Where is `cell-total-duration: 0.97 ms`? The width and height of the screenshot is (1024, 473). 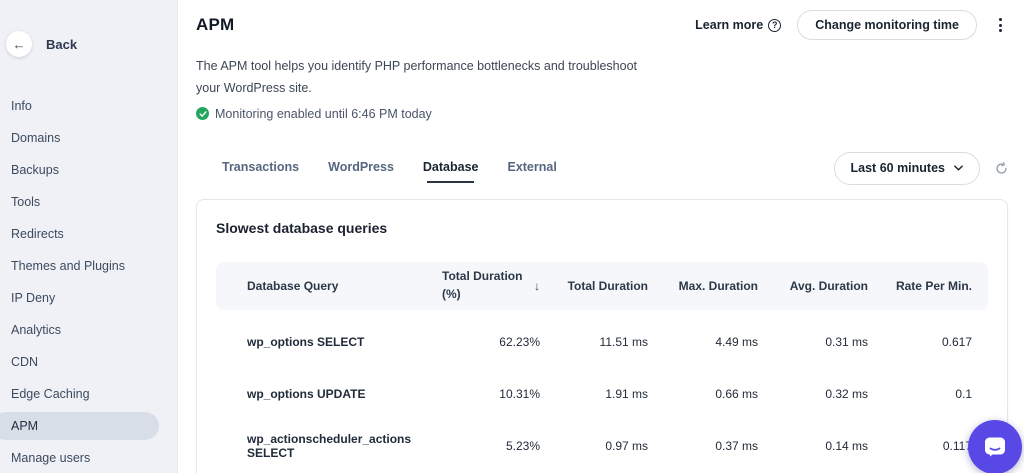 cell-total-duration: 0.97 ms is located at coordinates (626, 445).